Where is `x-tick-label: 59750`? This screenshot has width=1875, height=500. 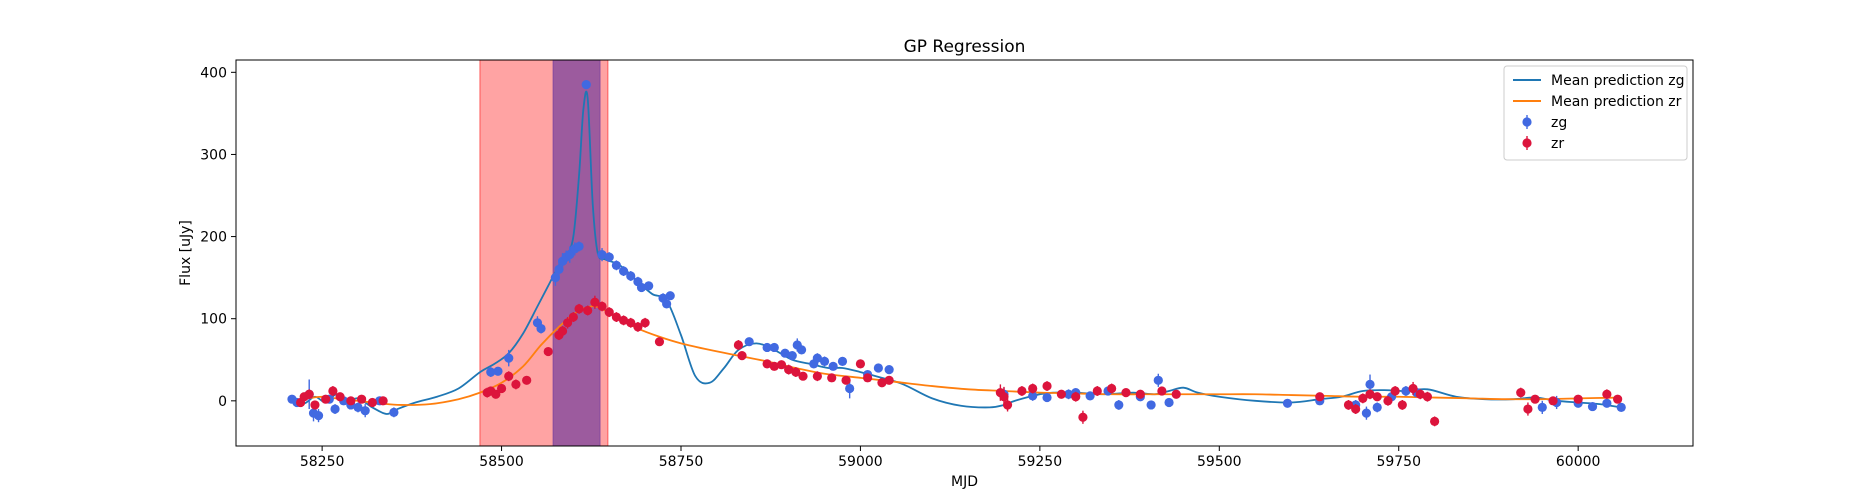
x-tick-label: 59750 is located at coordinates (1398, 462).